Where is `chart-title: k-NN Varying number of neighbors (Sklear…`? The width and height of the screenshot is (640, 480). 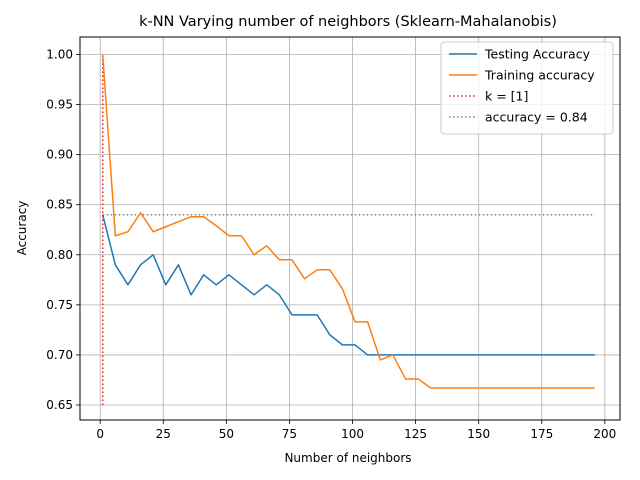 chart-title: k-NN Varying number of neighbors (Sklear… is located at coordinates (348, 22).